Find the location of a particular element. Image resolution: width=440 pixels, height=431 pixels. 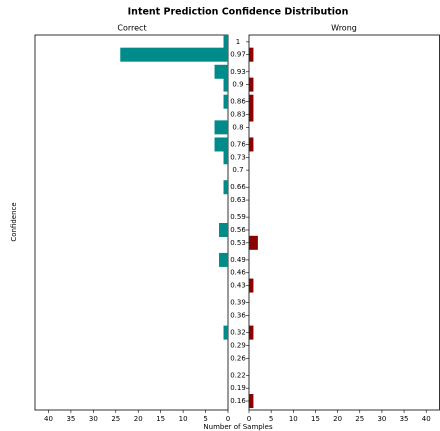

y-tick-label: 0.53 is located at coordinates (238, 243).